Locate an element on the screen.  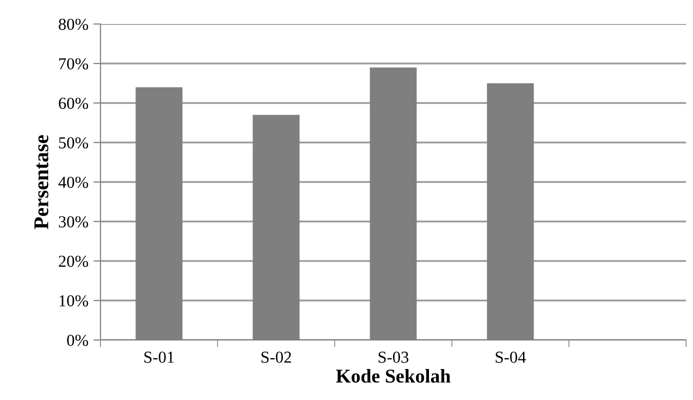
y-tick-label: 10% is located at coordinates (74, 300).